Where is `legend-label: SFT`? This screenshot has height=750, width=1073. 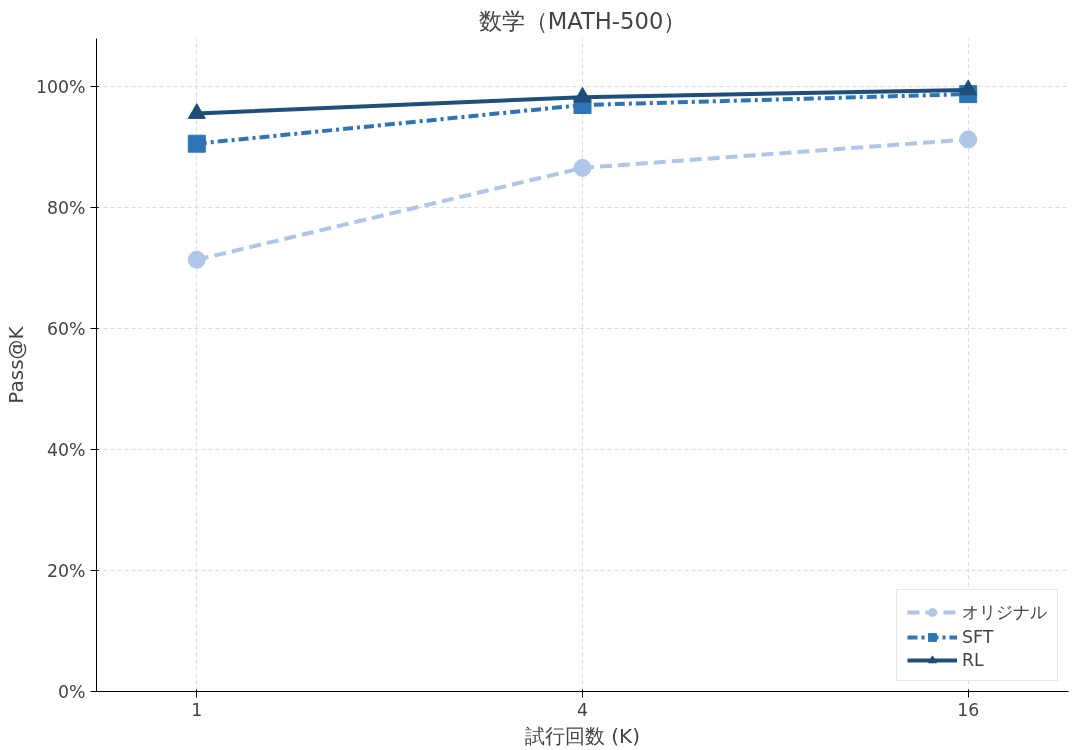
legend-label: SFT is located at coordinates (978, 637).